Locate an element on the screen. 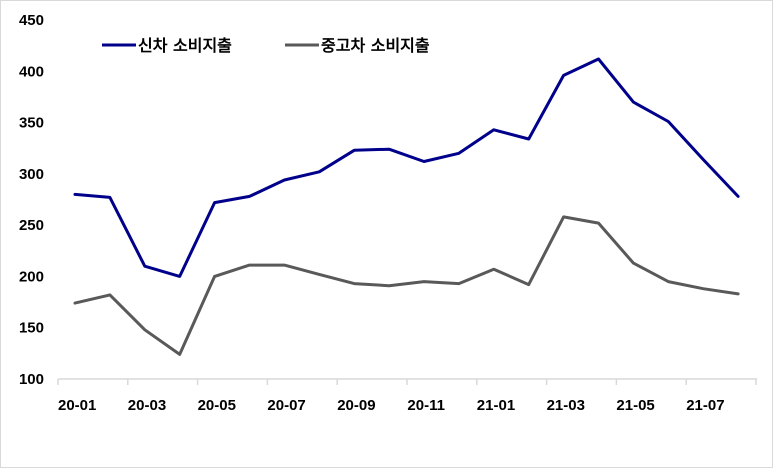 The width and height of the screenshot is (773, 468). legend-label-1: 신차 소비지출 is located at coordinates (185, 45).